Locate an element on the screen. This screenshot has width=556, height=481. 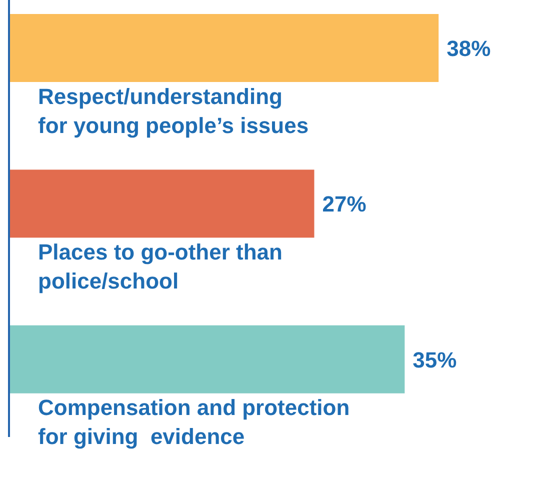
data-label: 35% is located at coordinates (434, 359).